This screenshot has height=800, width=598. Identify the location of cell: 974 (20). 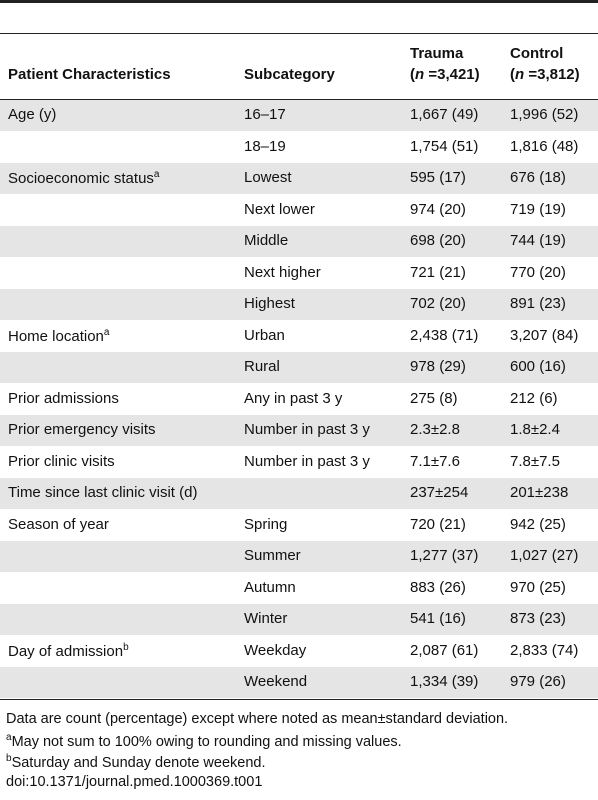
(438, 209).